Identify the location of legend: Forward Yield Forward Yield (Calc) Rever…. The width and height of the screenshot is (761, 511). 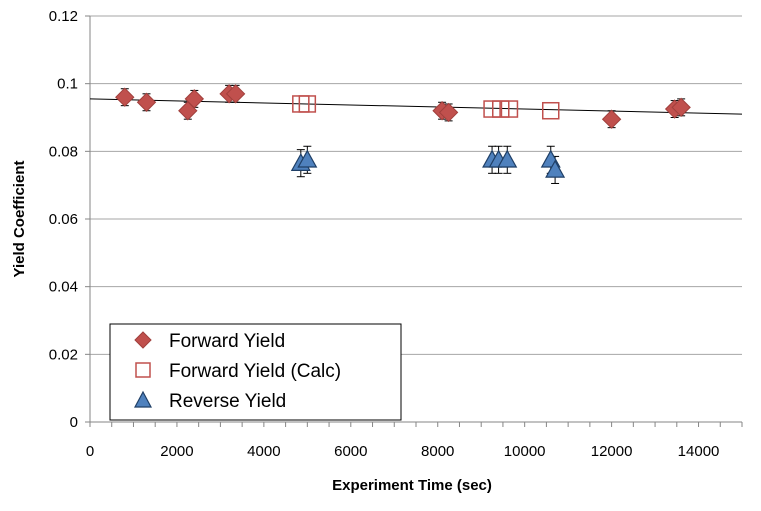
(255, 372).